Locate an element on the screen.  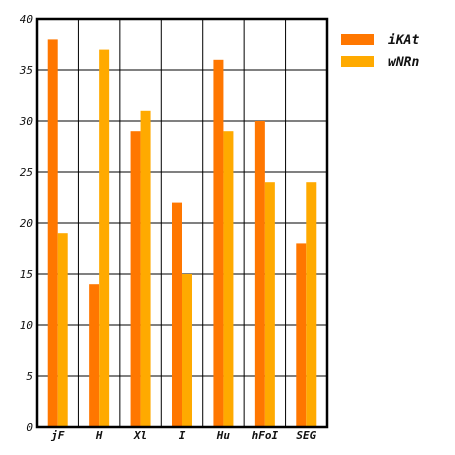
bar-wNRn-Xl is located at coordinates (146, 269).